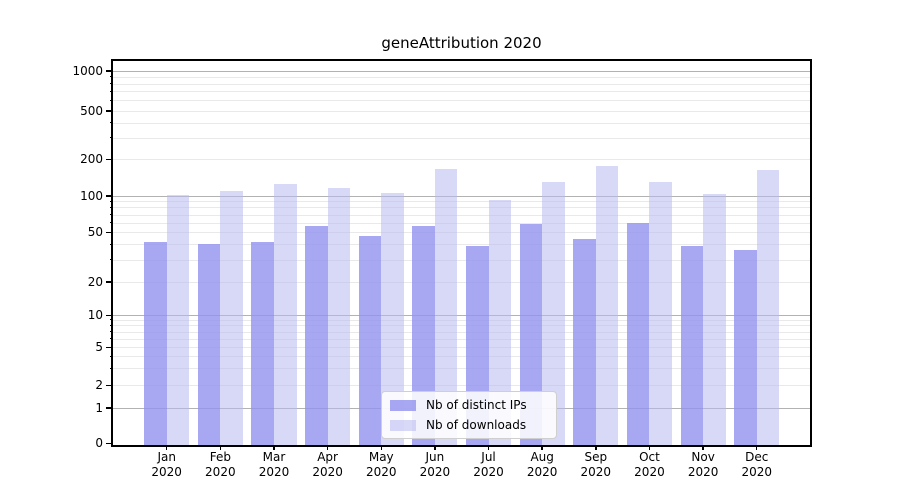  I want to click on x-tick-label-mar: Mar 2020, so click(274, 465).